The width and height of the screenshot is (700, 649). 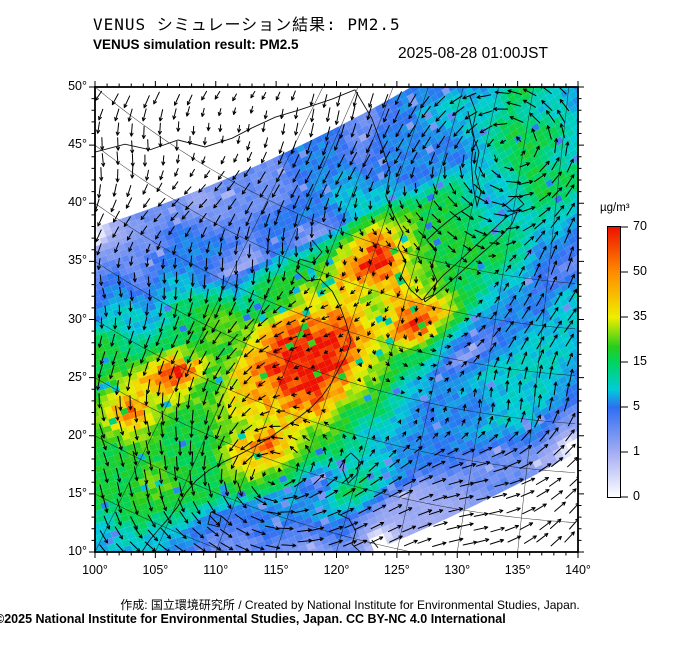 What do you see at coordinates (473, 53) in the screenshot?
I see `datetime-label: 2025-08-28 01:00JST` at bounding box center [473, 53].